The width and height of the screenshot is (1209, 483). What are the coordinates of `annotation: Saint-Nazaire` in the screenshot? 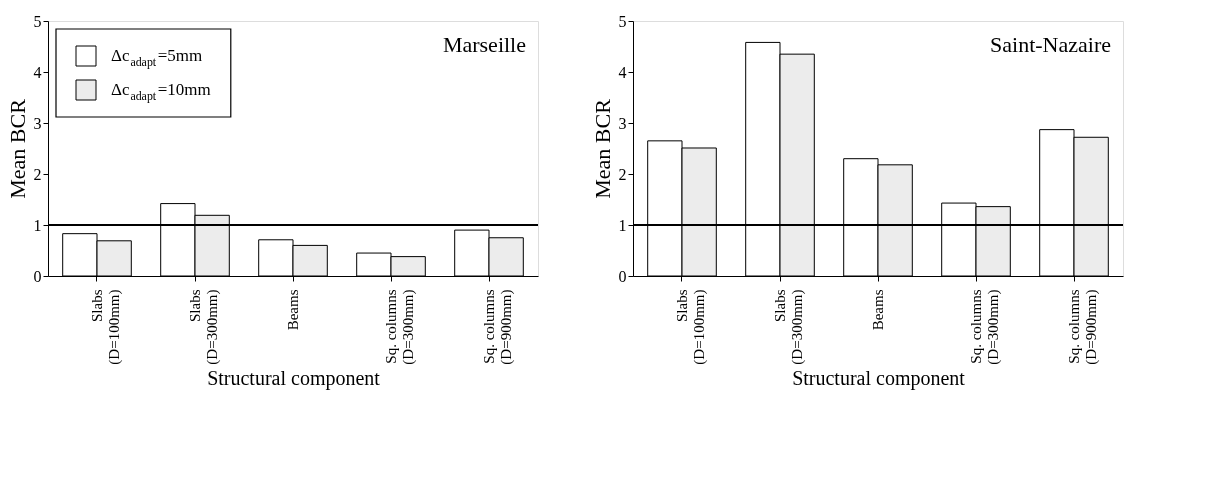 It's located at (1050, 44).